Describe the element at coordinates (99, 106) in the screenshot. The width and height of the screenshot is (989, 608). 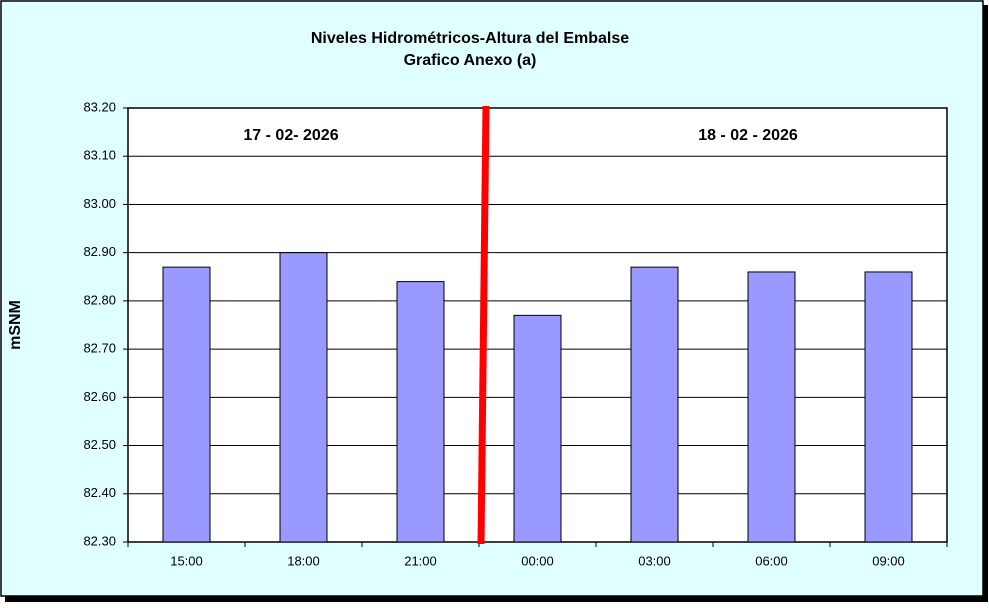
I see `y-tick-label: 83.20` at that location.